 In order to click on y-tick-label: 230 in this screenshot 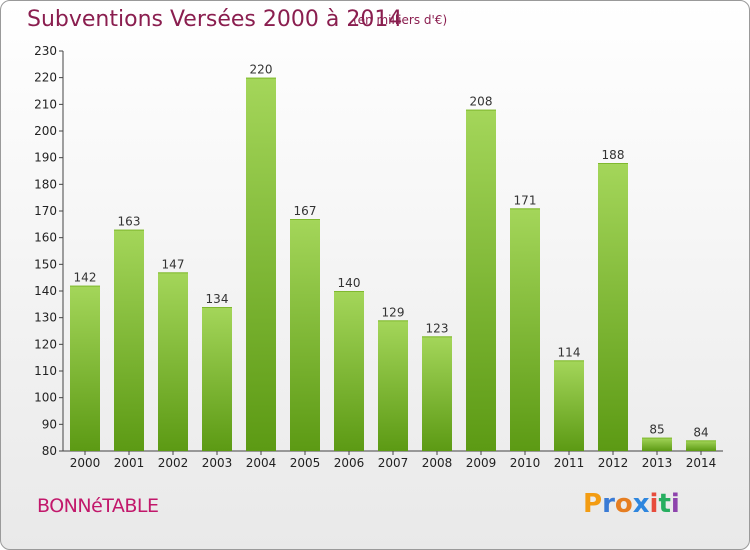, I will do `click(45, 51)`.